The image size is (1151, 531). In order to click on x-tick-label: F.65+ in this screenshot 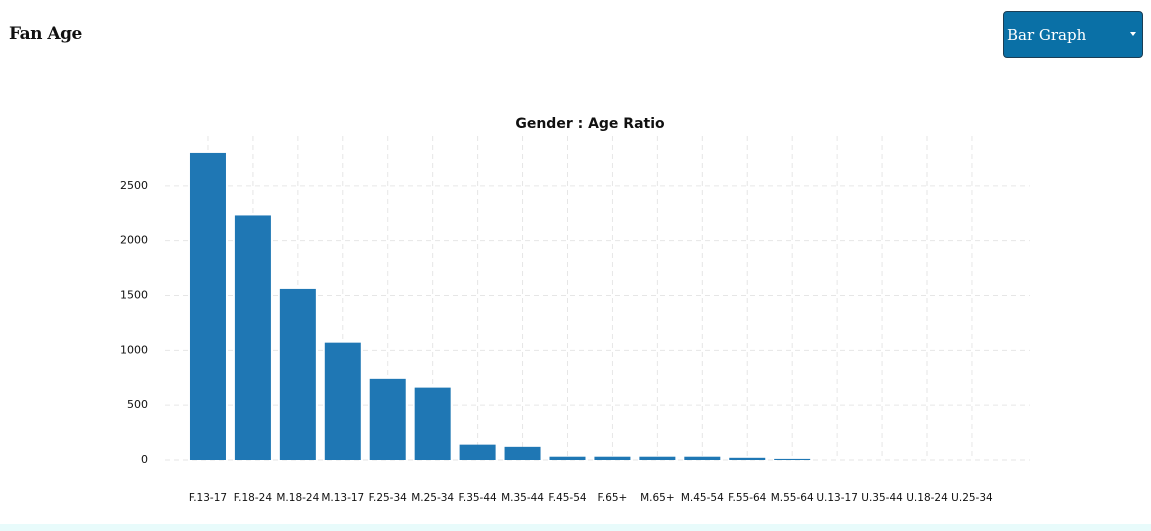, I will do `click(613, 498)`.